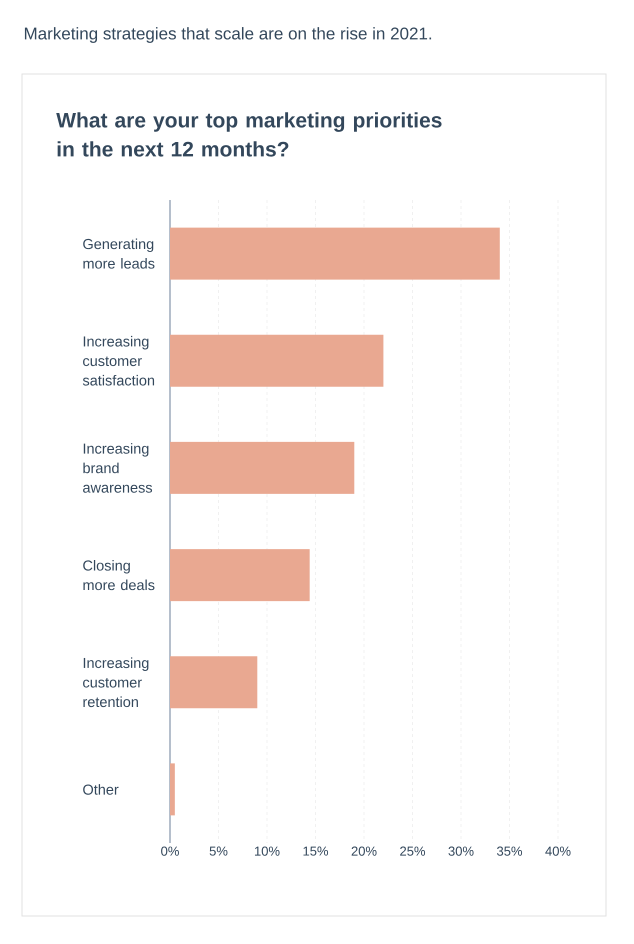 The width and height of the screenshot is (634, 944). I want to click on x-tick-label: 25%, so click(413, 851).